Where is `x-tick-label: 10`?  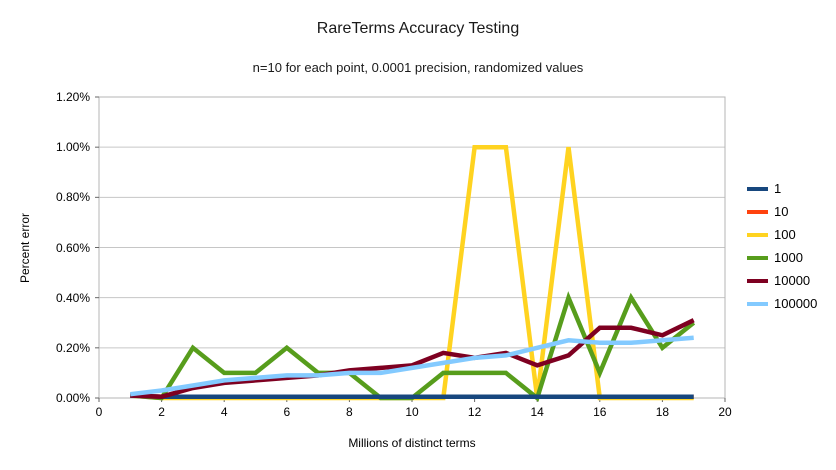
x-tick-label: 10 is located at coordinates (412, 412).